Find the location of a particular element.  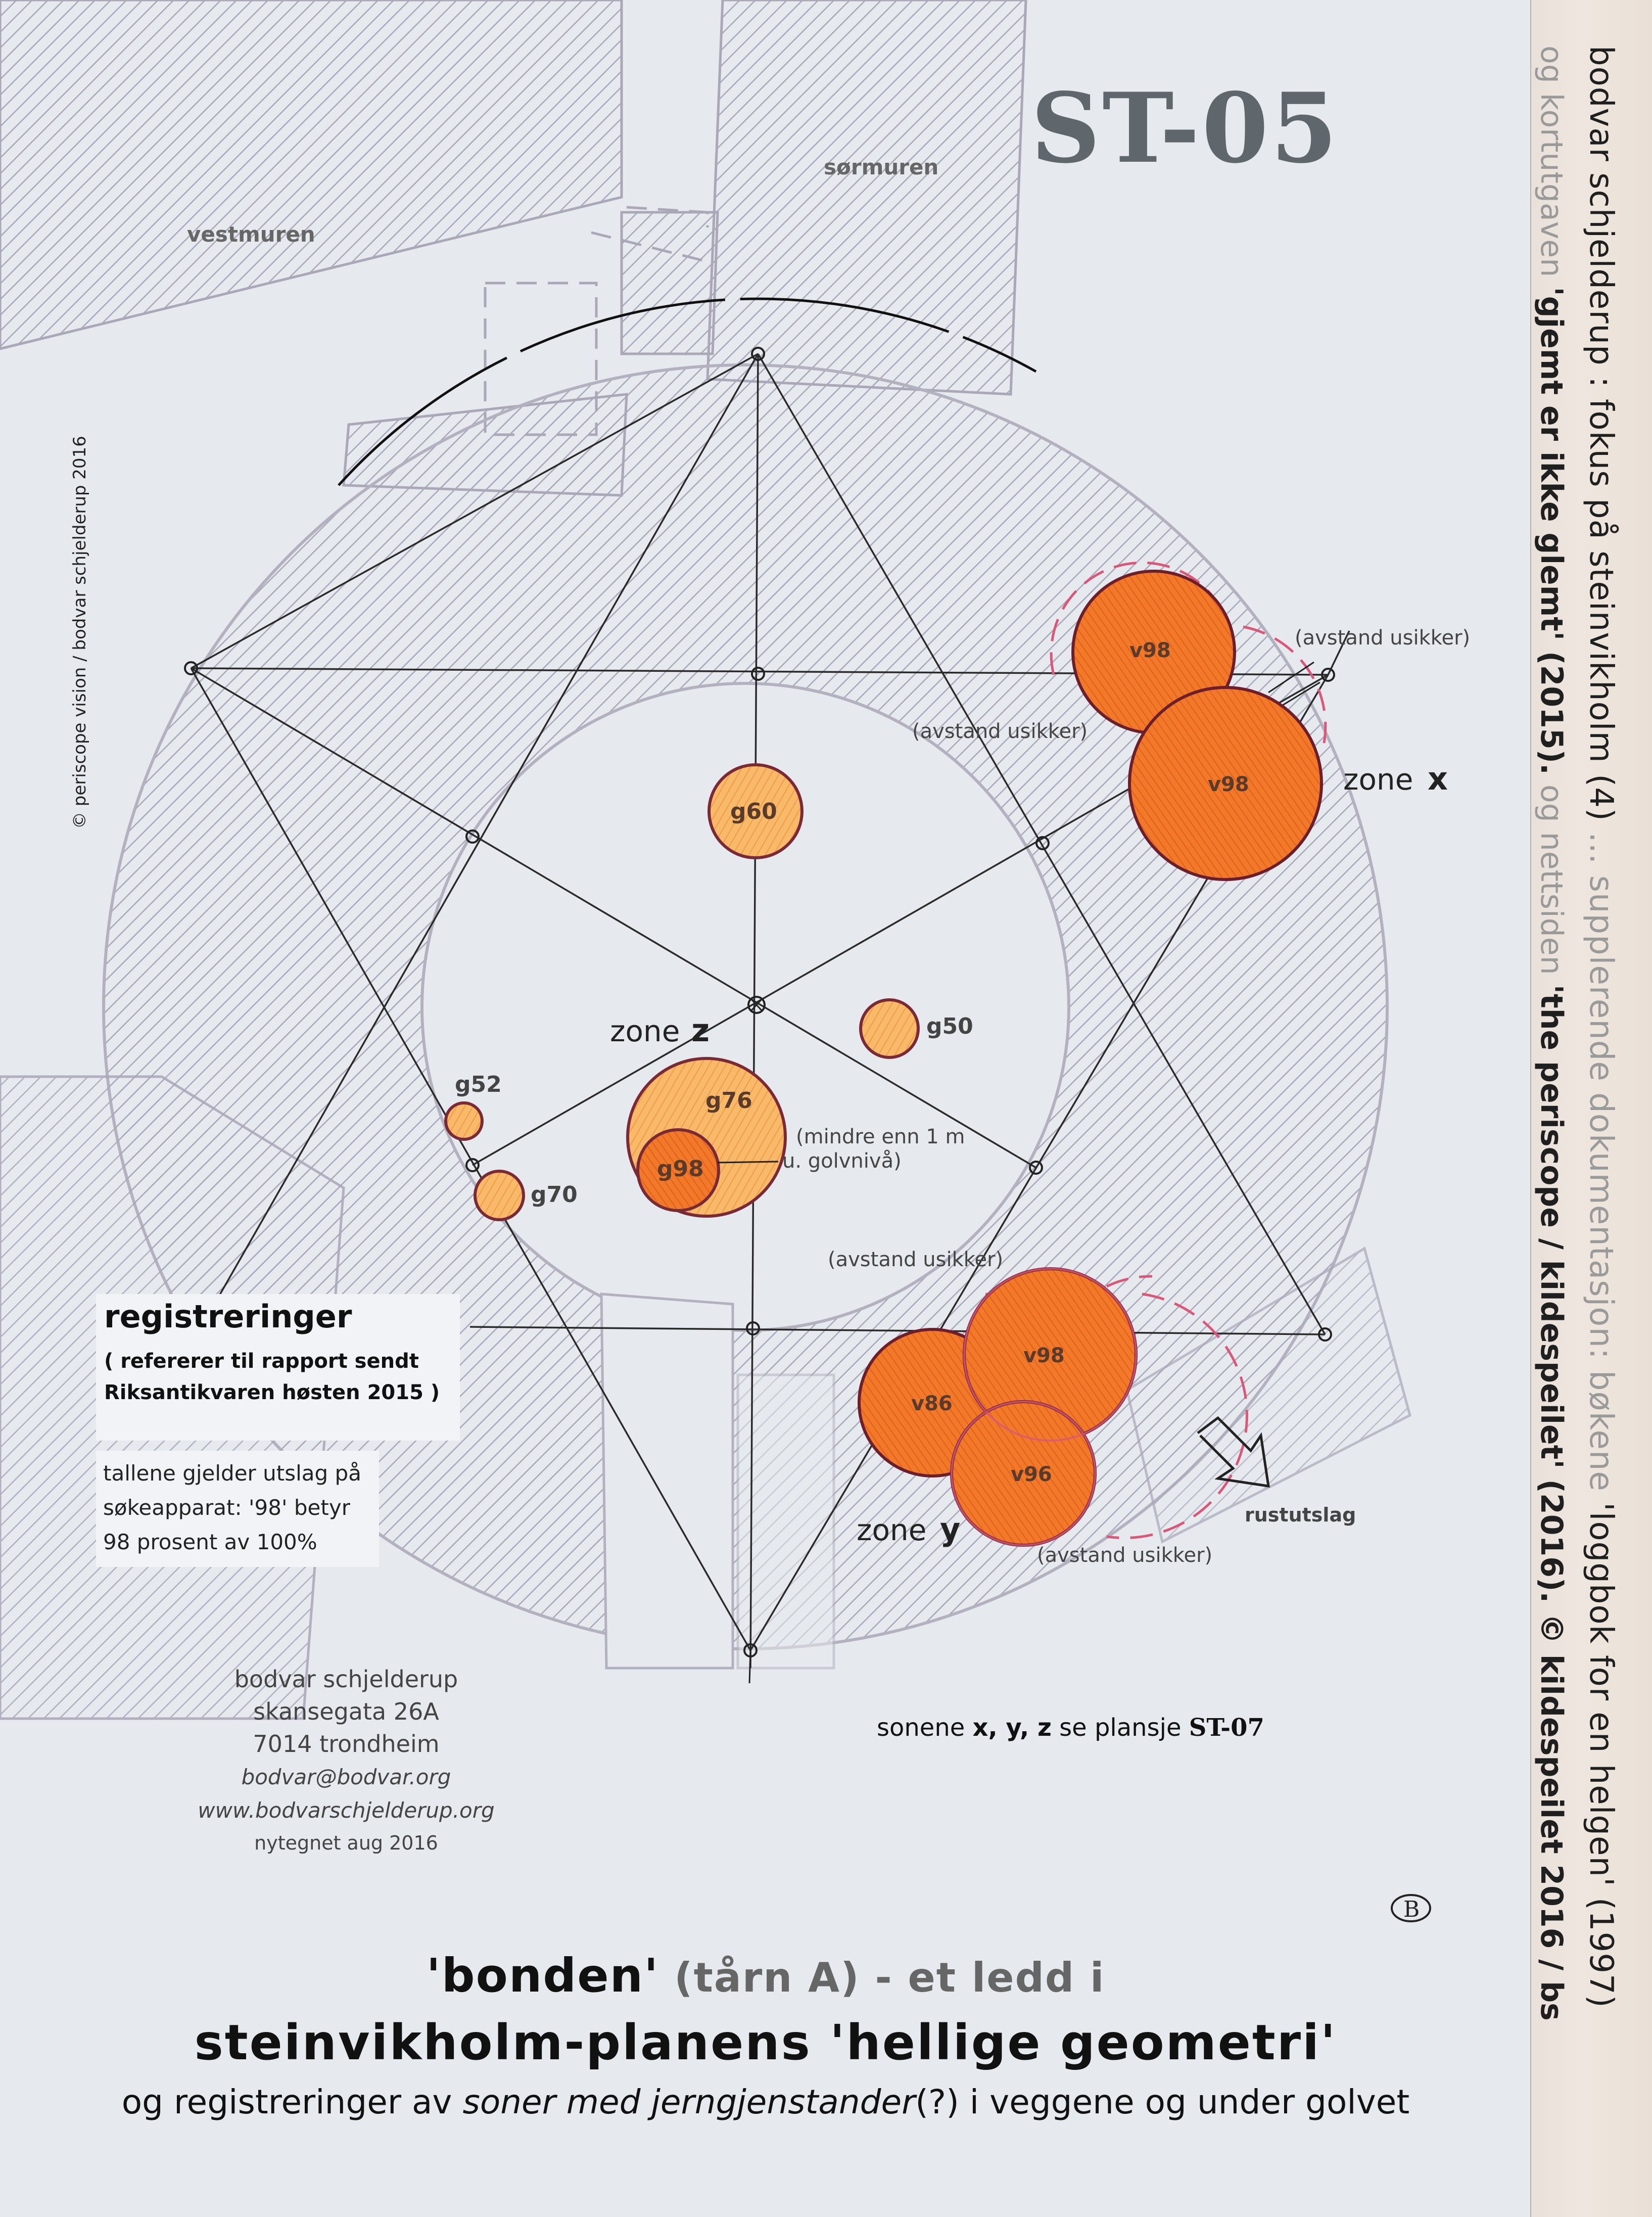

side-line-1-c: 'loggbok for en helgen' (1997) is located at coordinates (1601, 1755).